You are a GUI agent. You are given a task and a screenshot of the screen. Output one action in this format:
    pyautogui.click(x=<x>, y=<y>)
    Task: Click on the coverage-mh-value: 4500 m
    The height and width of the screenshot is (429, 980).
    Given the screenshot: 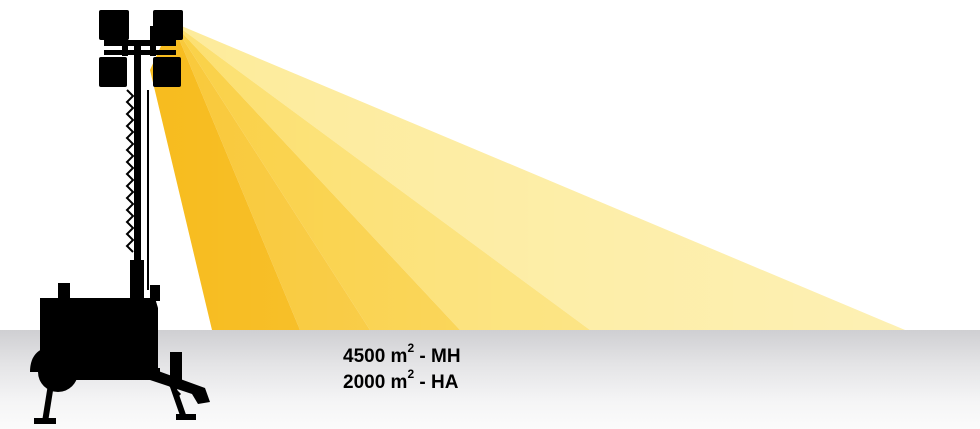 What is the action you would take?
    pyautogui.click(x=375, y=356)
    